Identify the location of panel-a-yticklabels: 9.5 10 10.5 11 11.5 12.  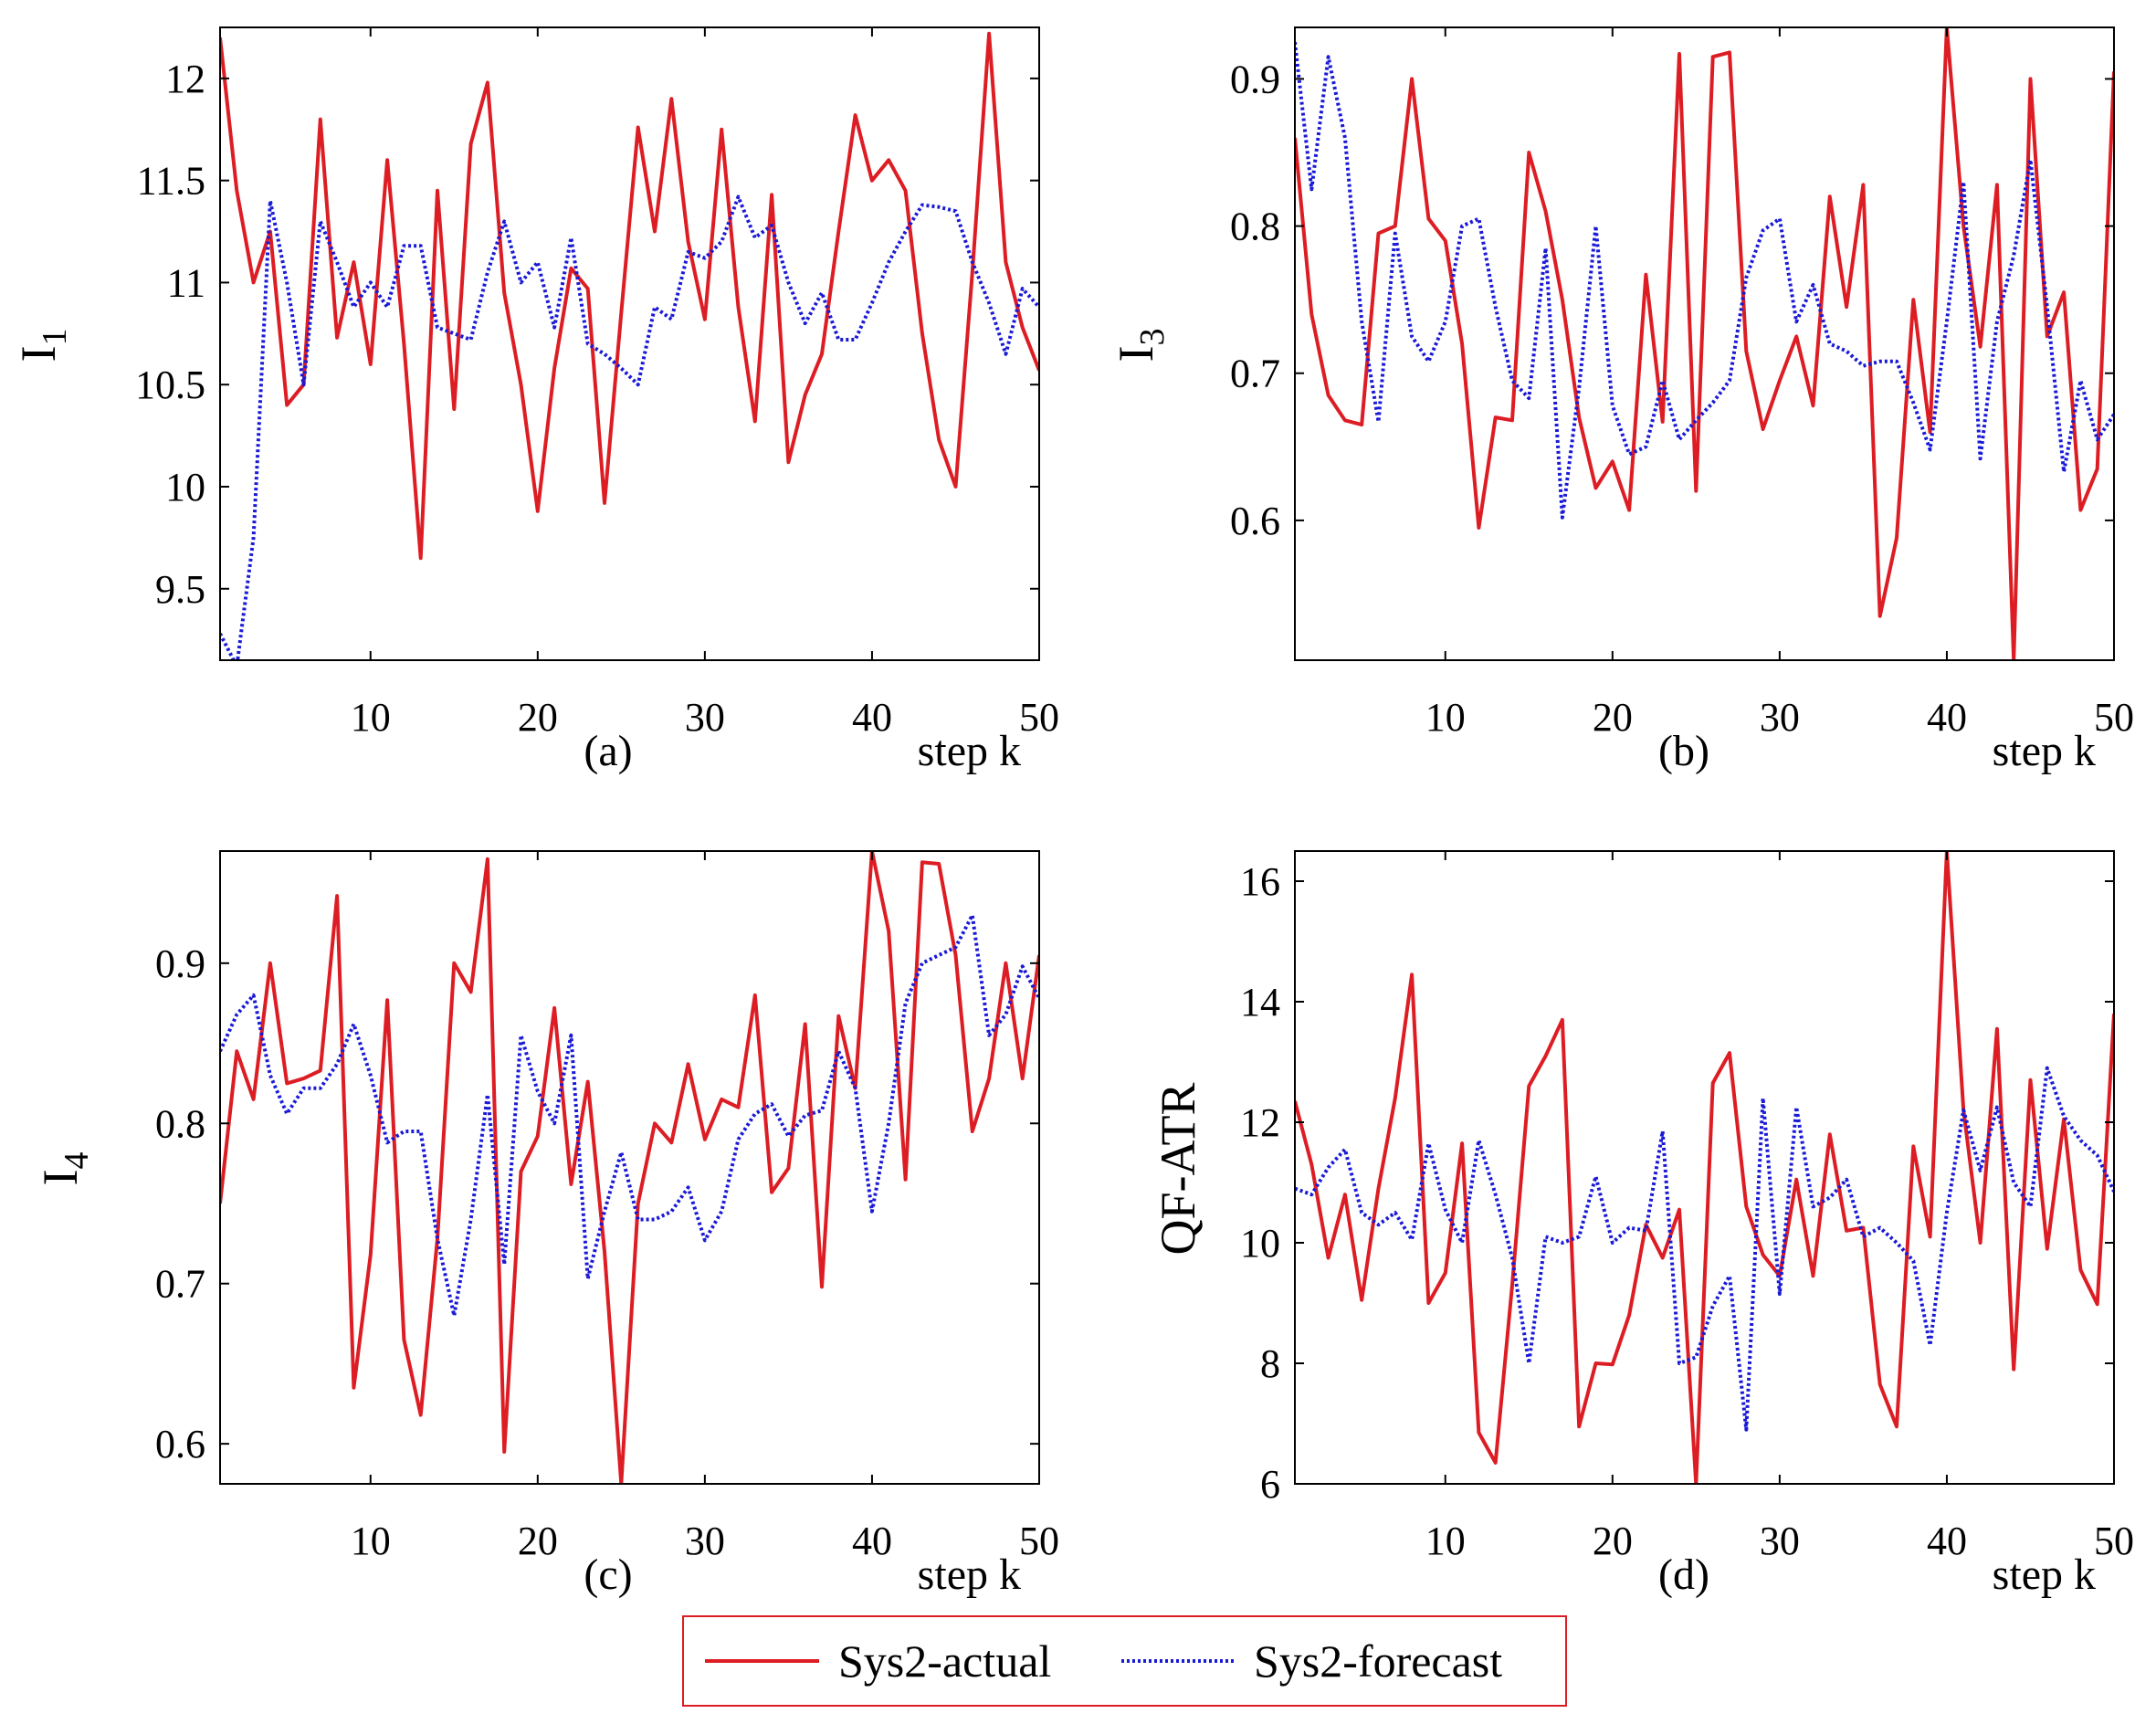
(170, 334).